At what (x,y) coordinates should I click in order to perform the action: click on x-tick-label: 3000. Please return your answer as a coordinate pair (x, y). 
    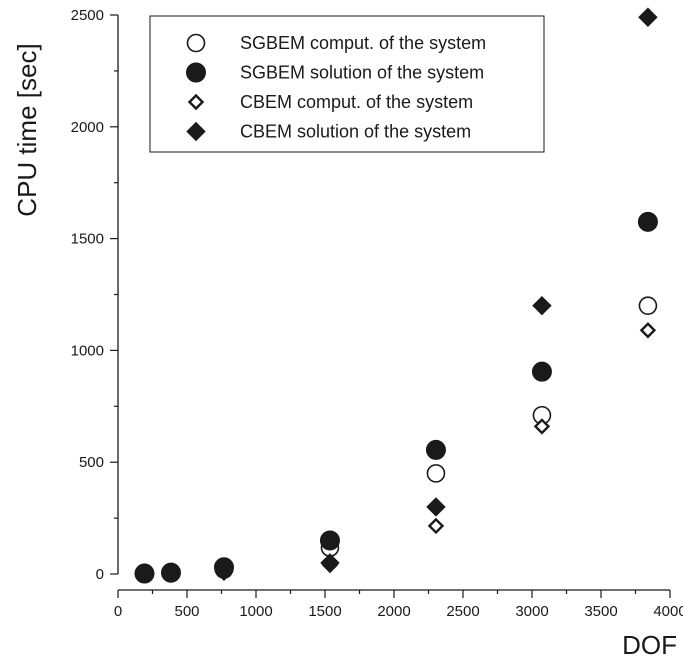
    Looking at the image, I should click on (531, 611).